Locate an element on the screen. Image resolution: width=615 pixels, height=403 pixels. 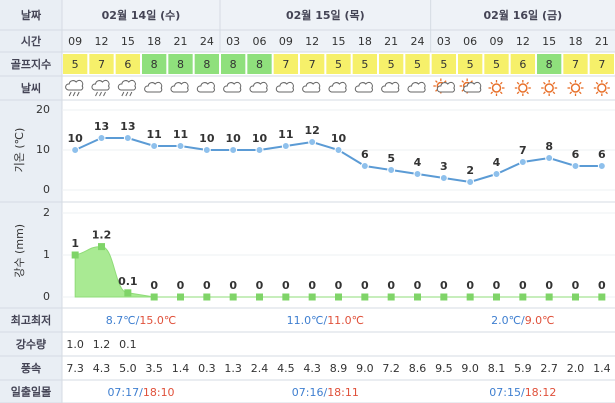
high-temp: 15.0℃ is located at coordinates (157, 320).